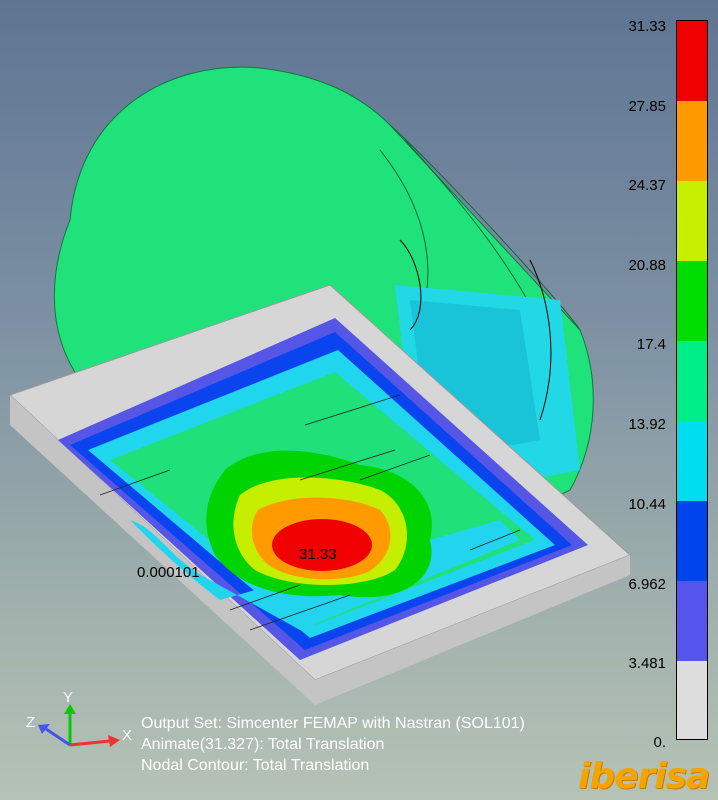 The height and width of the screenshot is (800, 718). I want to click on axis-triad, so click(79, 725).